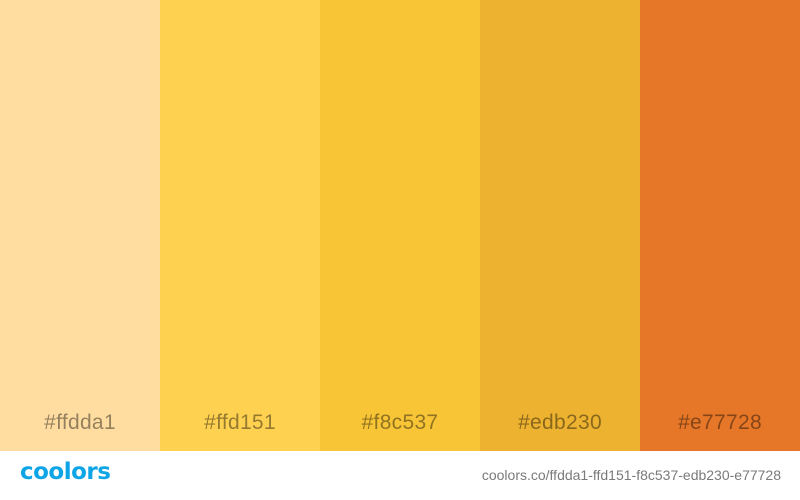 The height and width of the screenshot is (500, 800). I want to click on swatch-hex-label: #ffdda1, so click(80, 422).